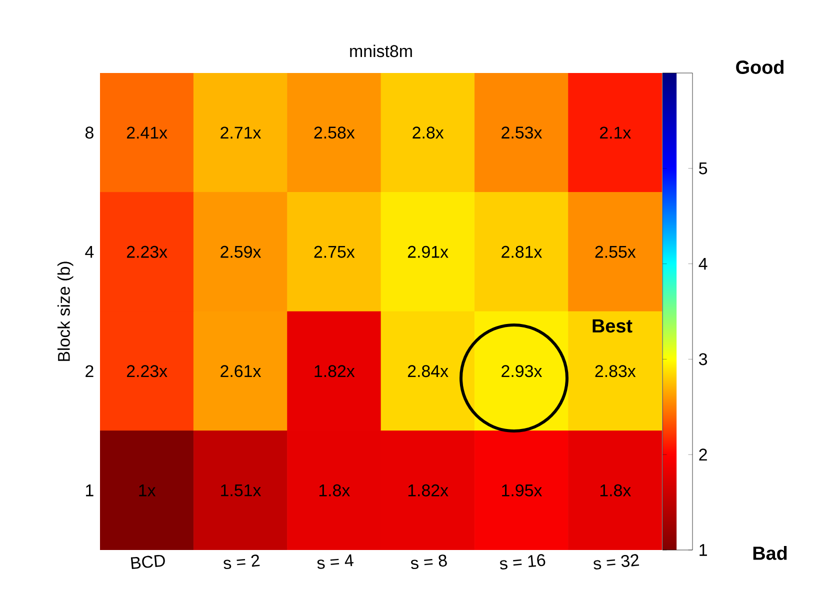 Image resolution: width=819 pixels, height=615 pixels. I want to click on text: Good, so click(760, 67).